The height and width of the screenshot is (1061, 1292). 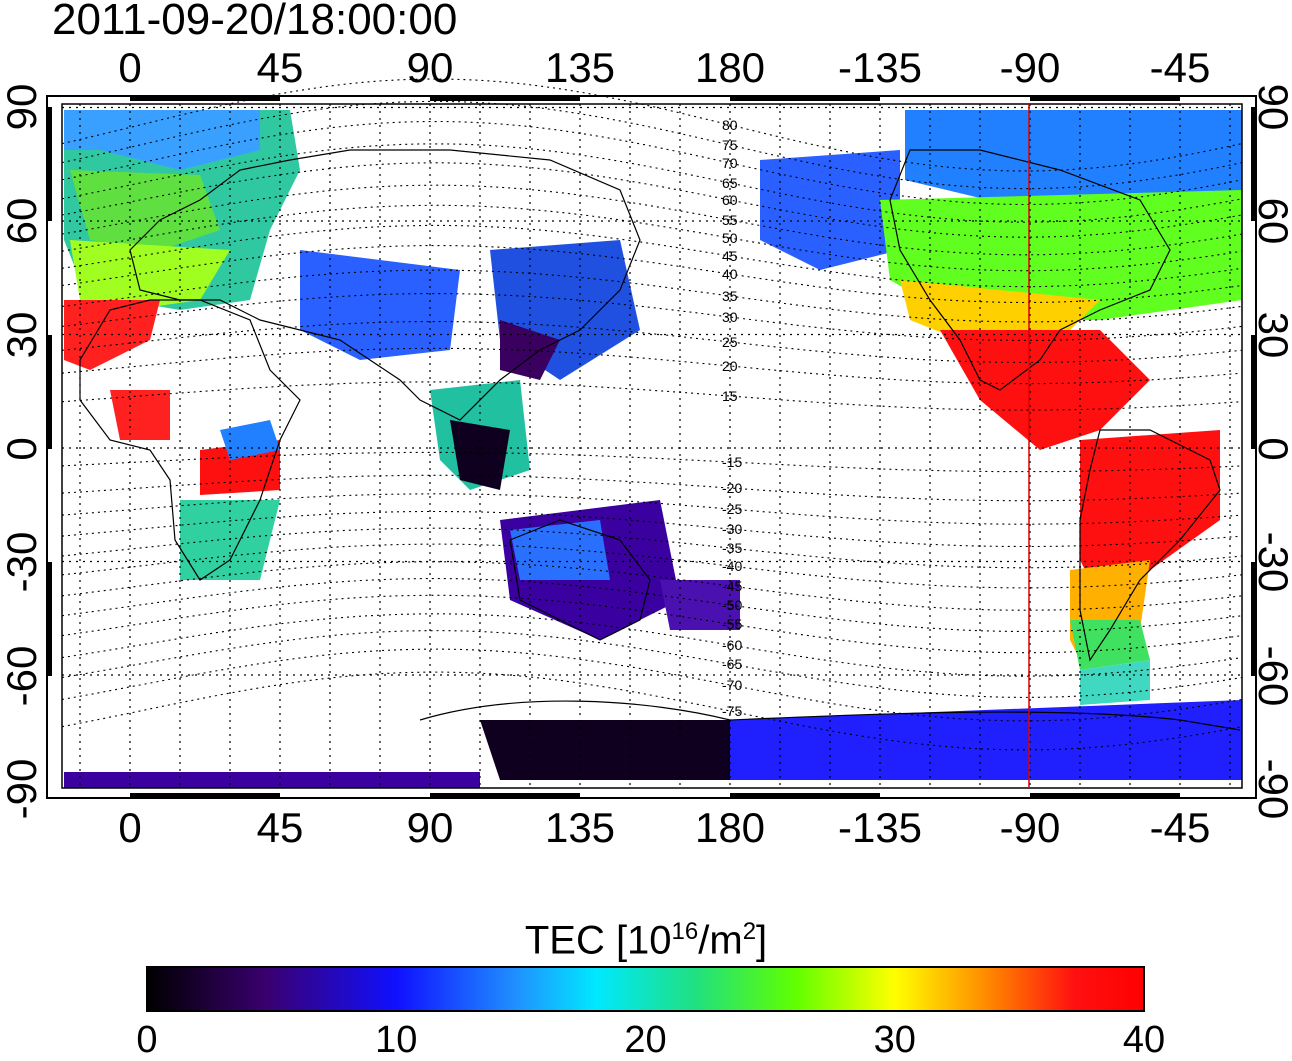 I want to click on colorbar-tick-label: 10, so click(x=396, y=1040).